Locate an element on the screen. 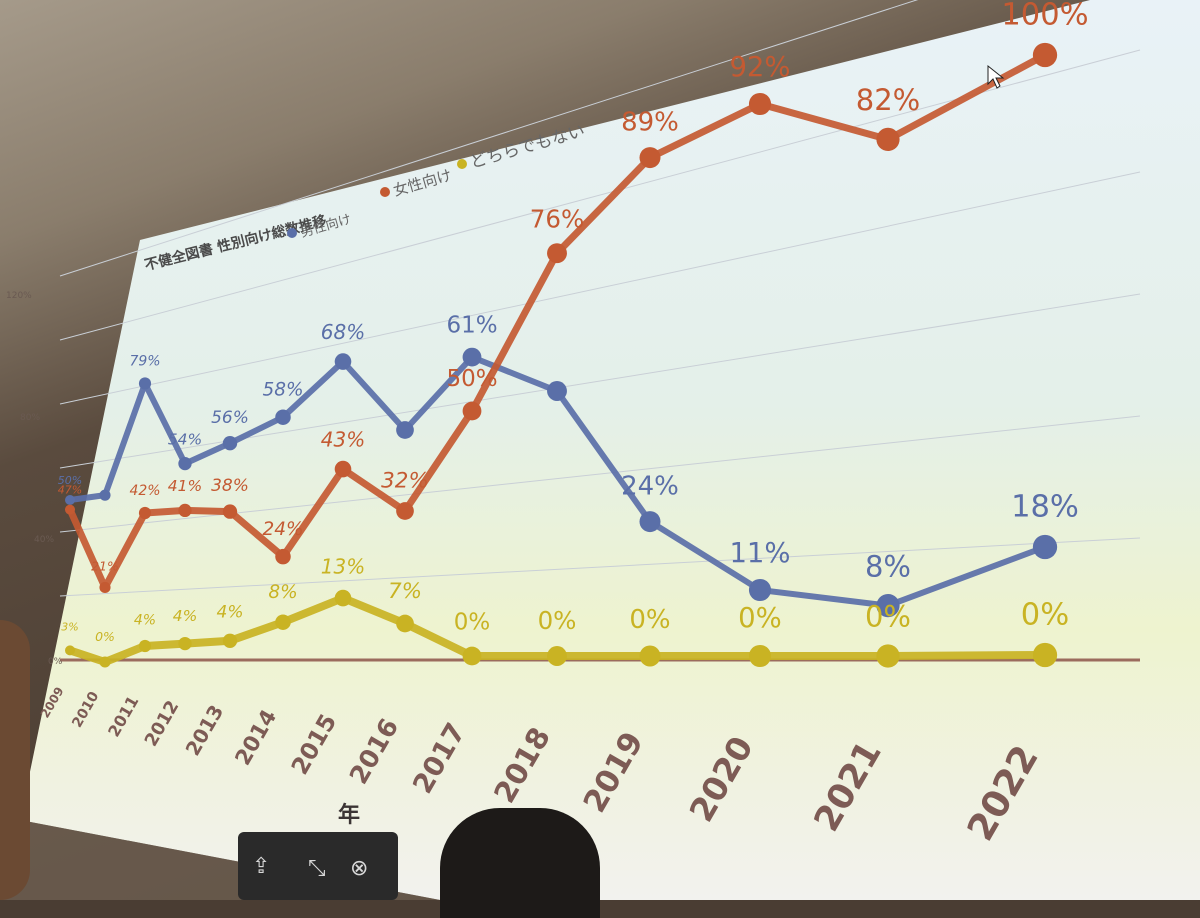  audience-member-left is located at coordinates (15, 760).